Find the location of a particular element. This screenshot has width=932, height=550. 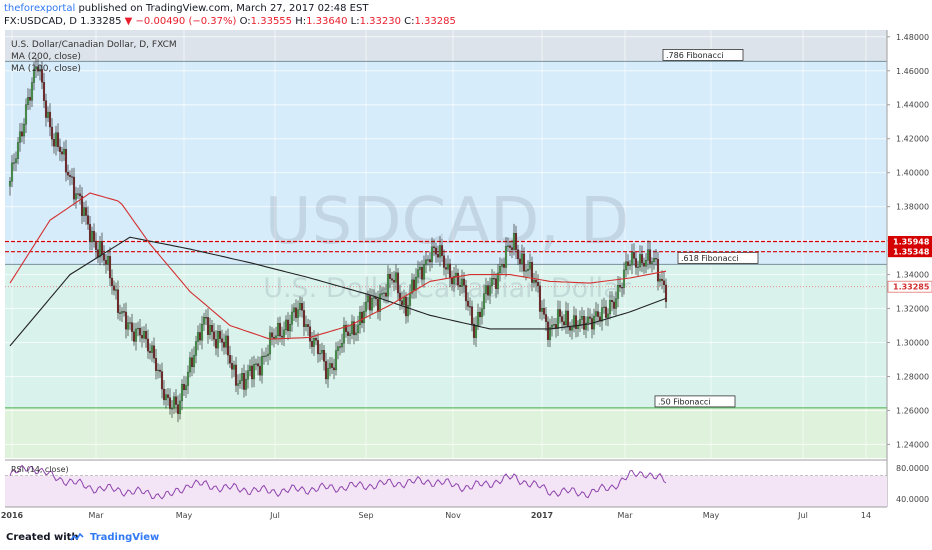

rsi-legend: RSI (14, close) is located at coordinates (40, 469).